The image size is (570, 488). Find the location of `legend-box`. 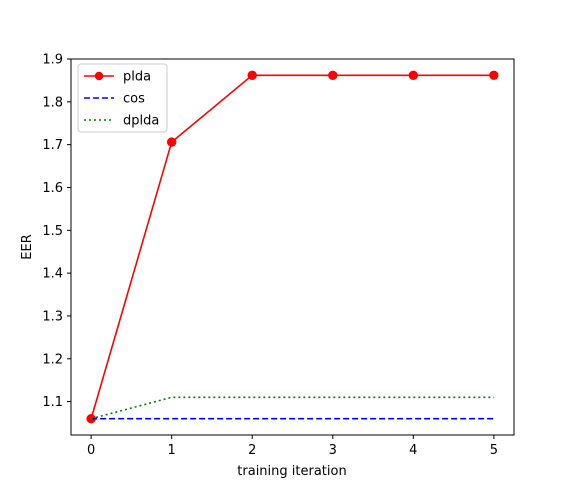

legend-box is located at coordinates (122, 98).